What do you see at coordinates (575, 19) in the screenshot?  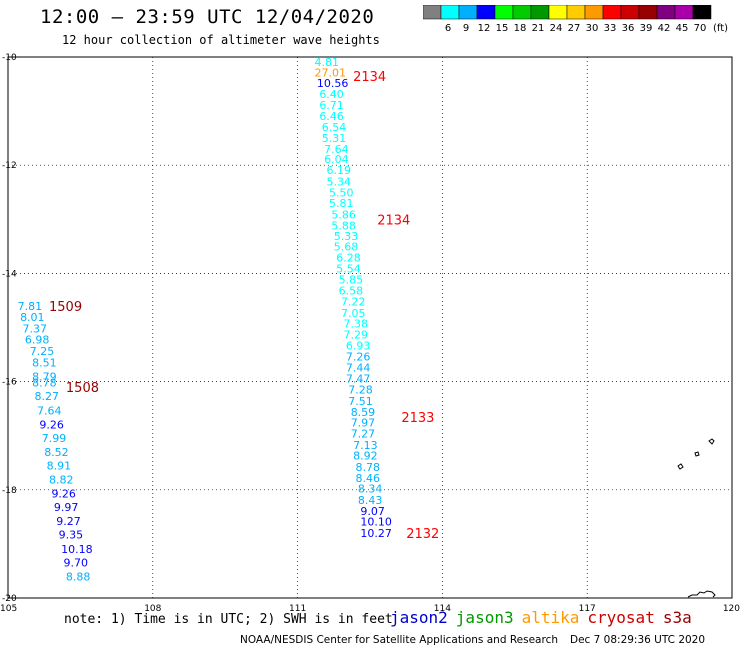 I see `color-legend: 6 9 12 15 18 21 24 27 30 33 36 39 42 45 70 (ft)` at bounding box center [575, 19].